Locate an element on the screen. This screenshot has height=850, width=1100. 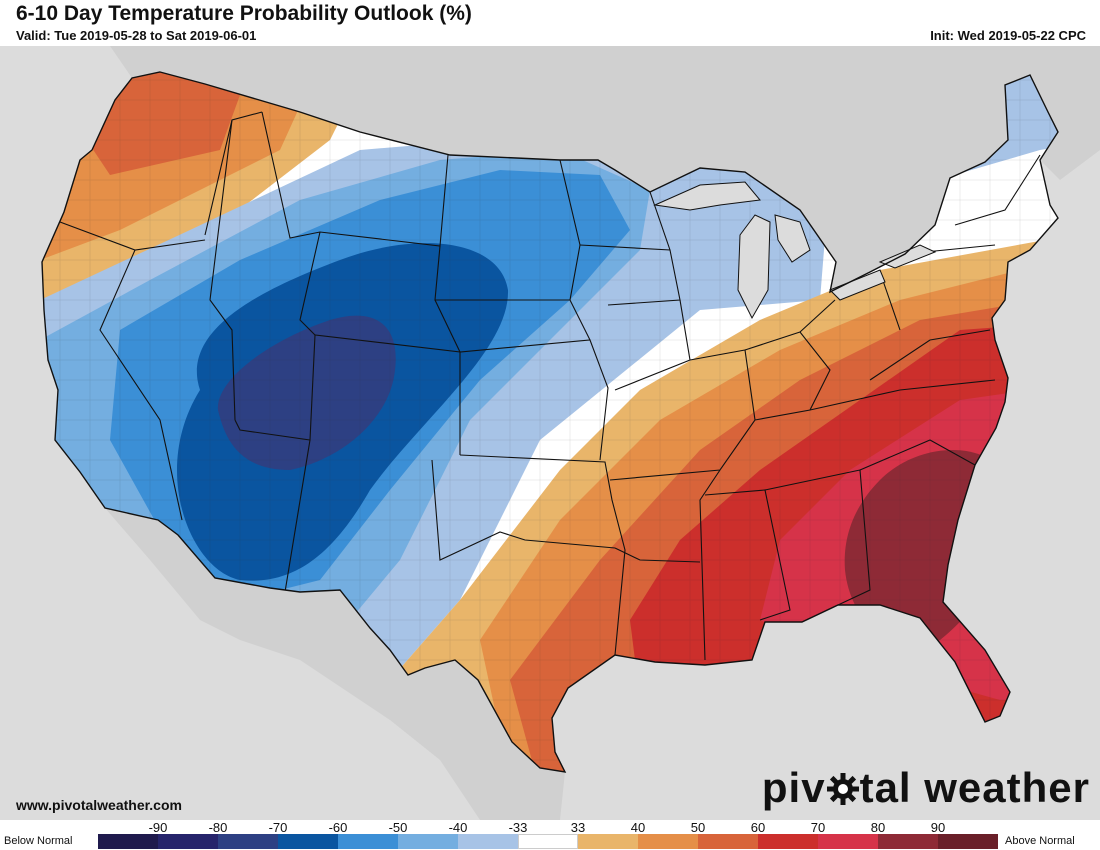
above-normal-label: Above Normal is located at coordinates (1040, 841).